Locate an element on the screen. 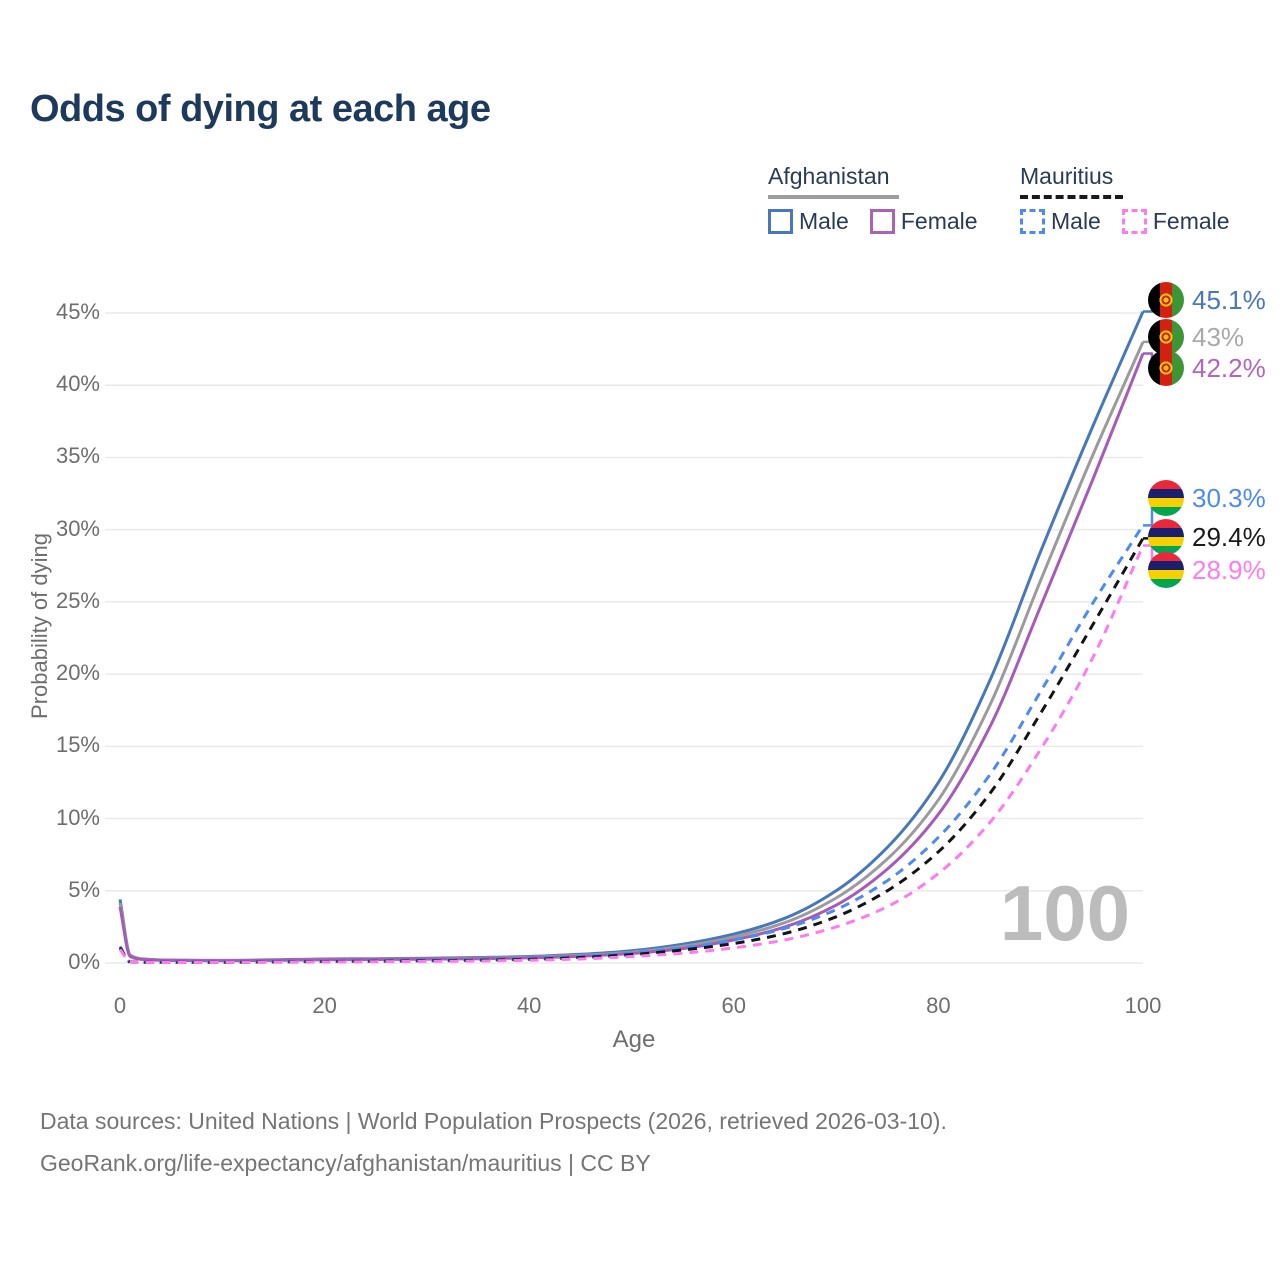 The height and width of the screenshot is (1280, 1280). end-label-afghanistan-female: 42.2% is located at coordinates (1207, 368).